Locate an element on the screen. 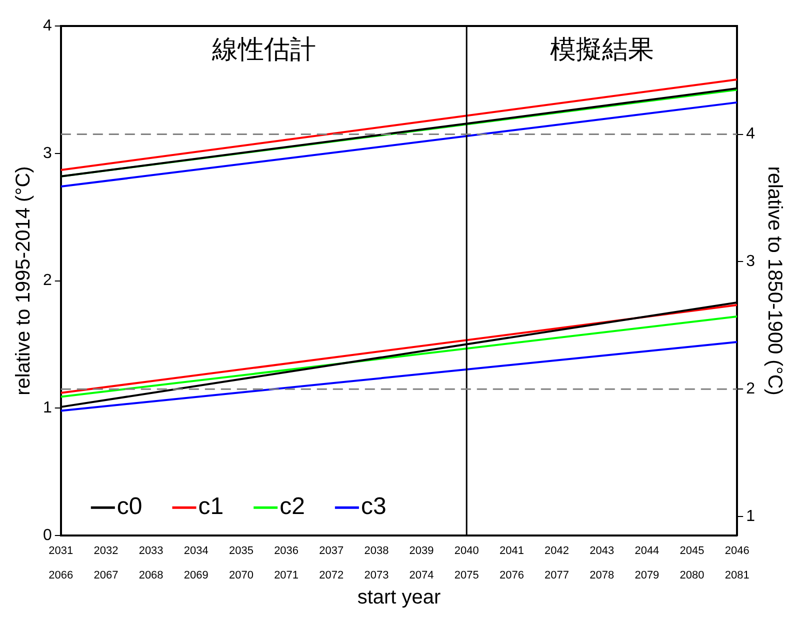 The width and height of the screenshot is (803, 622). x-tick-label: 2036 is located at coordinates (286, 551).